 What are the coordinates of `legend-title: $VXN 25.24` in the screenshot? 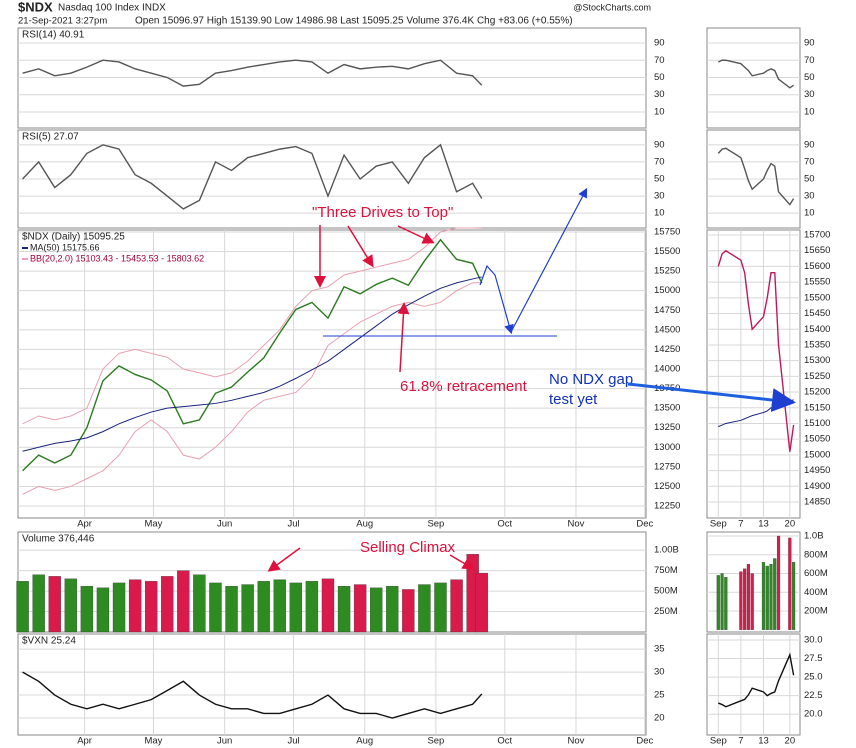 It's located at (49, 641).